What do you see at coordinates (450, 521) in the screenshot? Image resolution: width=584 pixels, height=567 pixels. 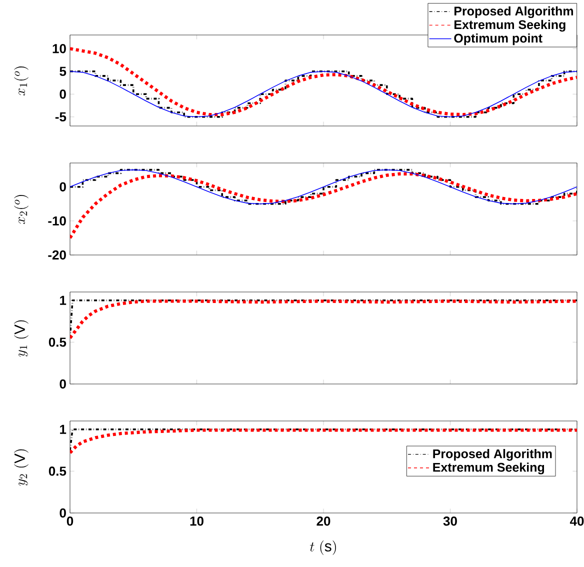 I see `x-tick-label: 30` at bounding box center [450, 521].